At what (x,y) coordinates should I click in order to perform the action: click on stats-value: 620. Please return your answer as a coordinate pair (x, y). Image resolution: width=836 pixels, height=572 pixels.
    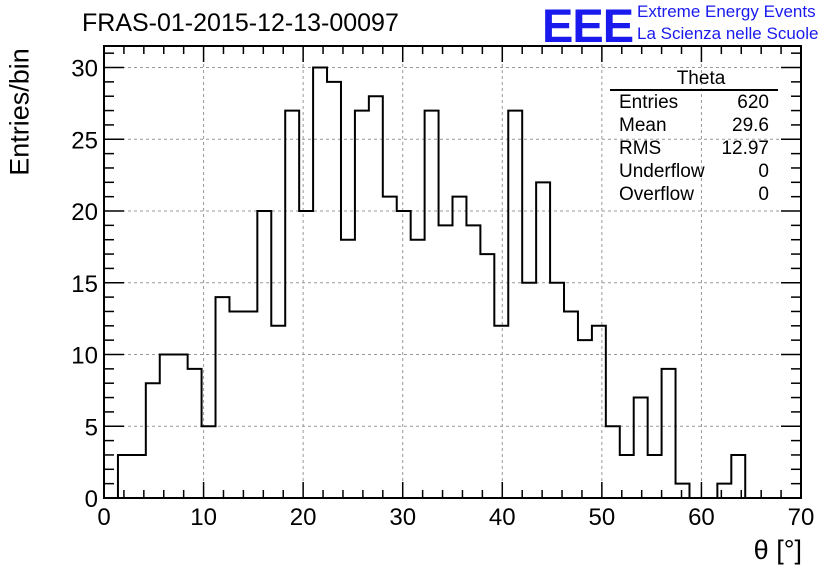
    Looking at the image, I should click on (753, 102).